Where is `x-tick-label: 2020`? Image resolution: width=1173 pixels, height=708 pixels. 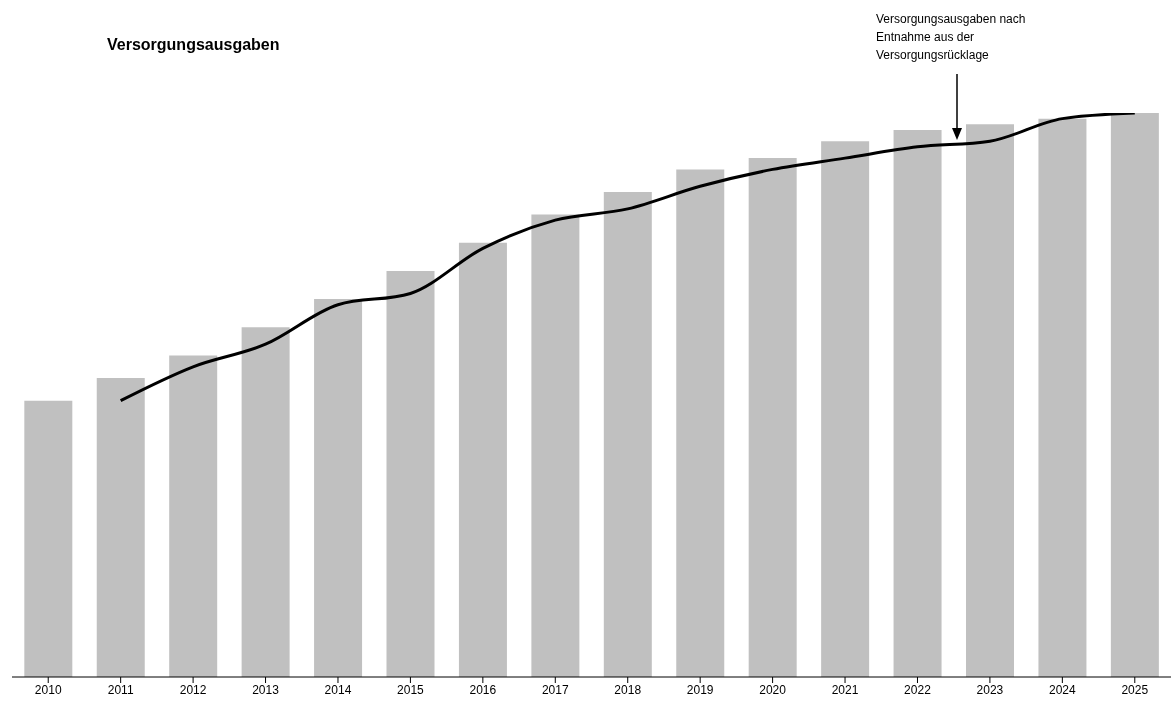
x-tick-label: 2020 is located at coordinates (773, 689).